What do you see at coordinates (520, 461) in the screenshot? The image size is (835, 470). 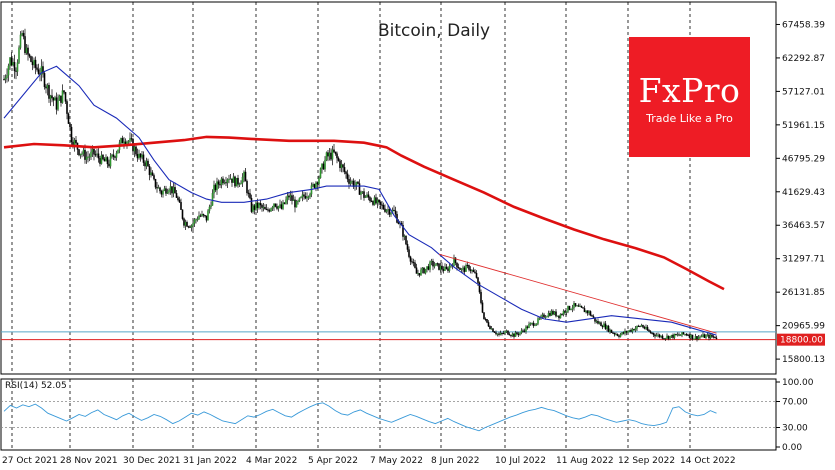 I see `x-tick-label: 10 Jul 2022` at bounding box center [520, 461].